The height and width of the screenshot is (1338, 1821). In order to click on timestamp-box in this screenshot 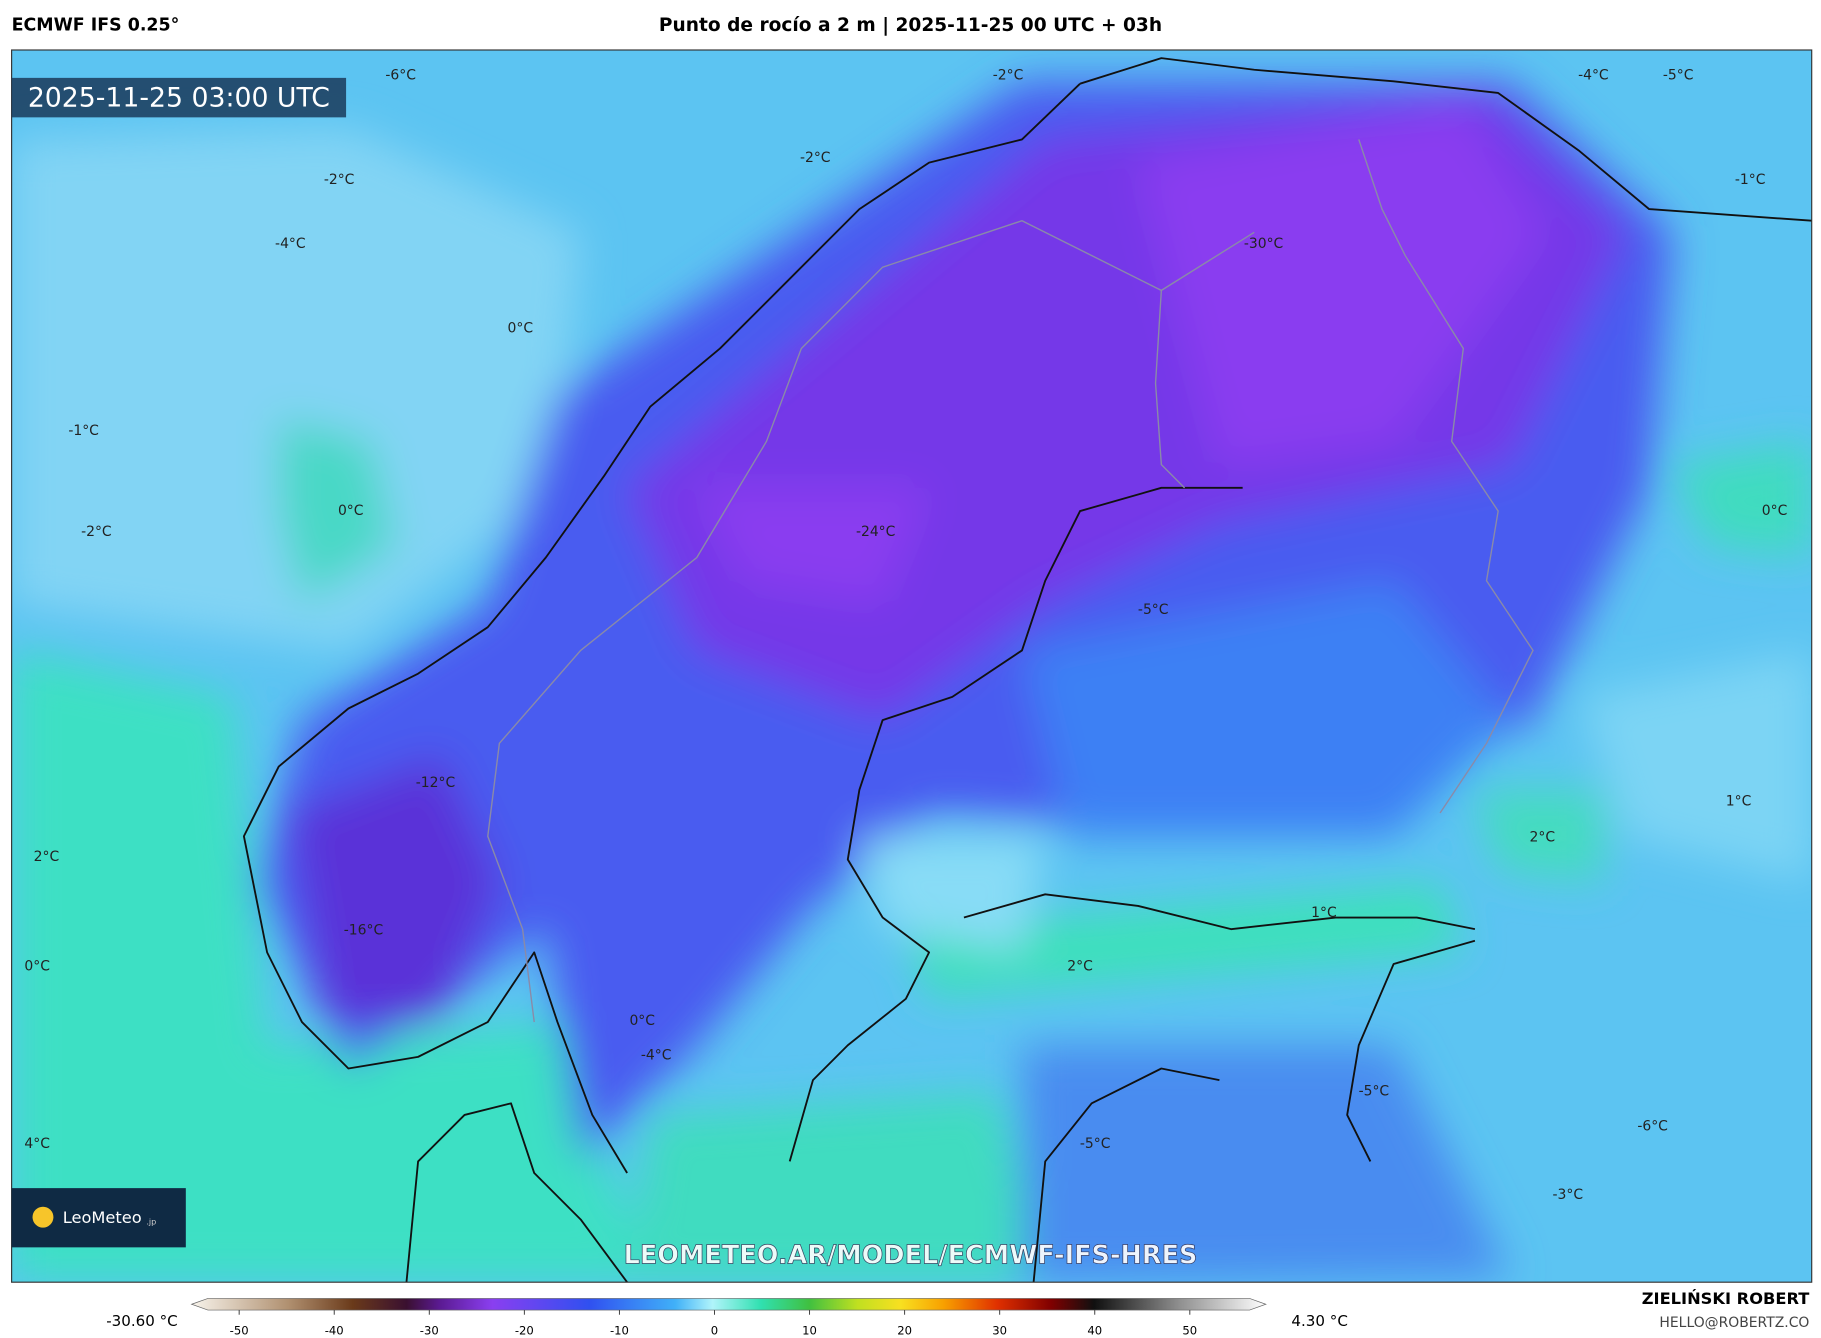, I will do `click(179, 97)`.